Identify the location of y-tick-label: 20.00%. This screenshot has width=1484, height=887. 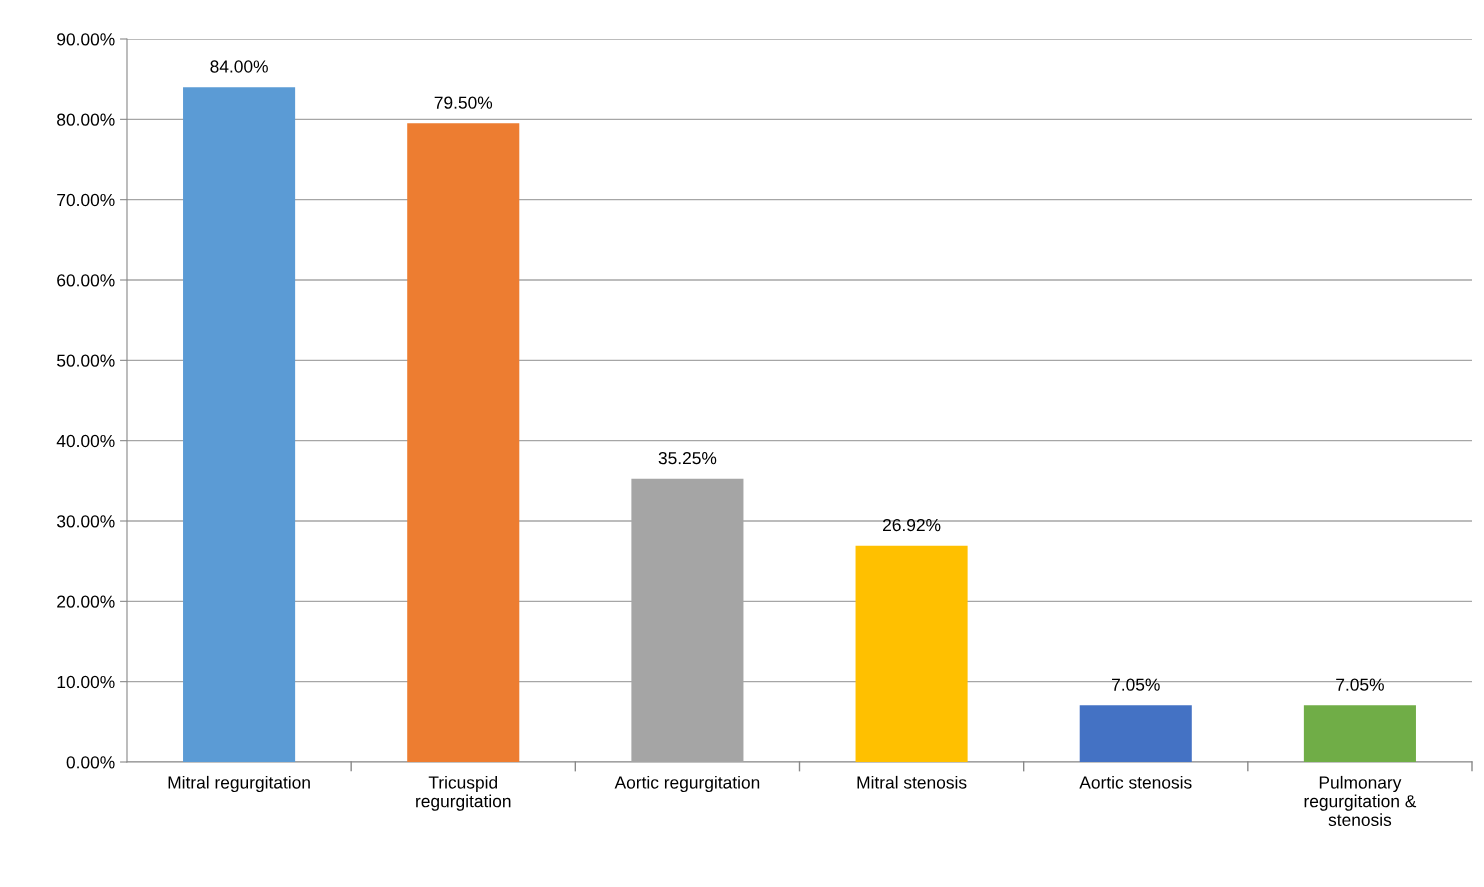
(86, 601).